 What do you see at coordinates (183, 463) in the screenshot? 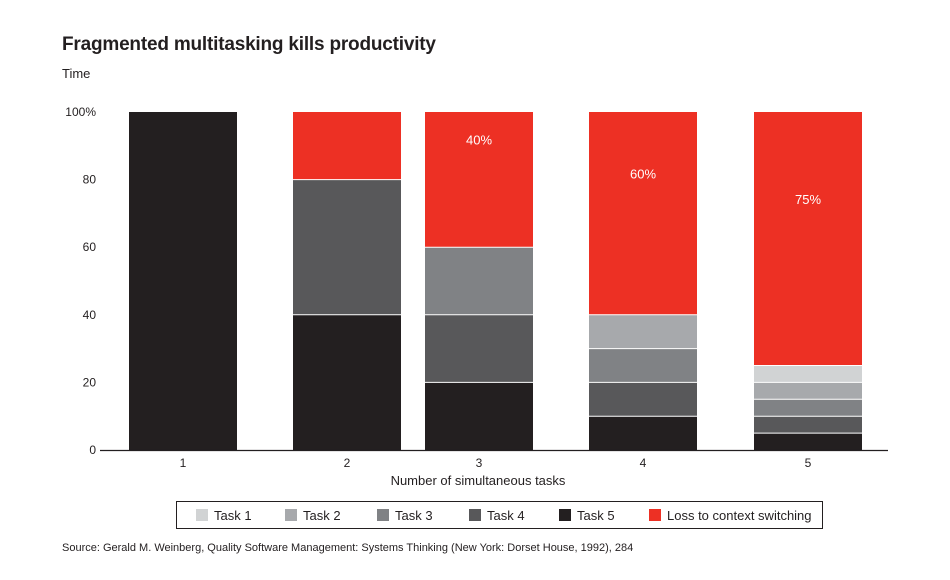
I see `x-tick-label: 1` at bounding box center [183, 463].